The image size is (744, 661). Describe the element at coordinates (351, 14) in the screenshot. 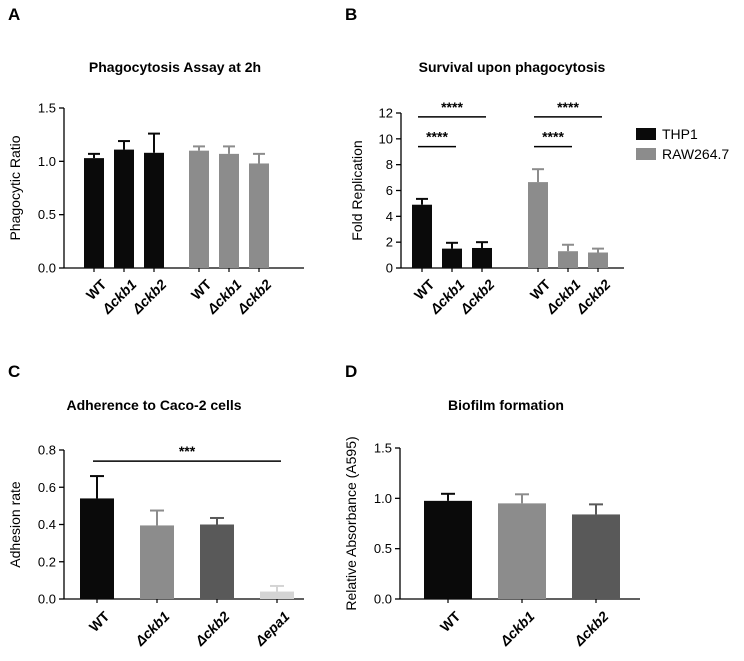

I see `panel-letter: B` at that location.